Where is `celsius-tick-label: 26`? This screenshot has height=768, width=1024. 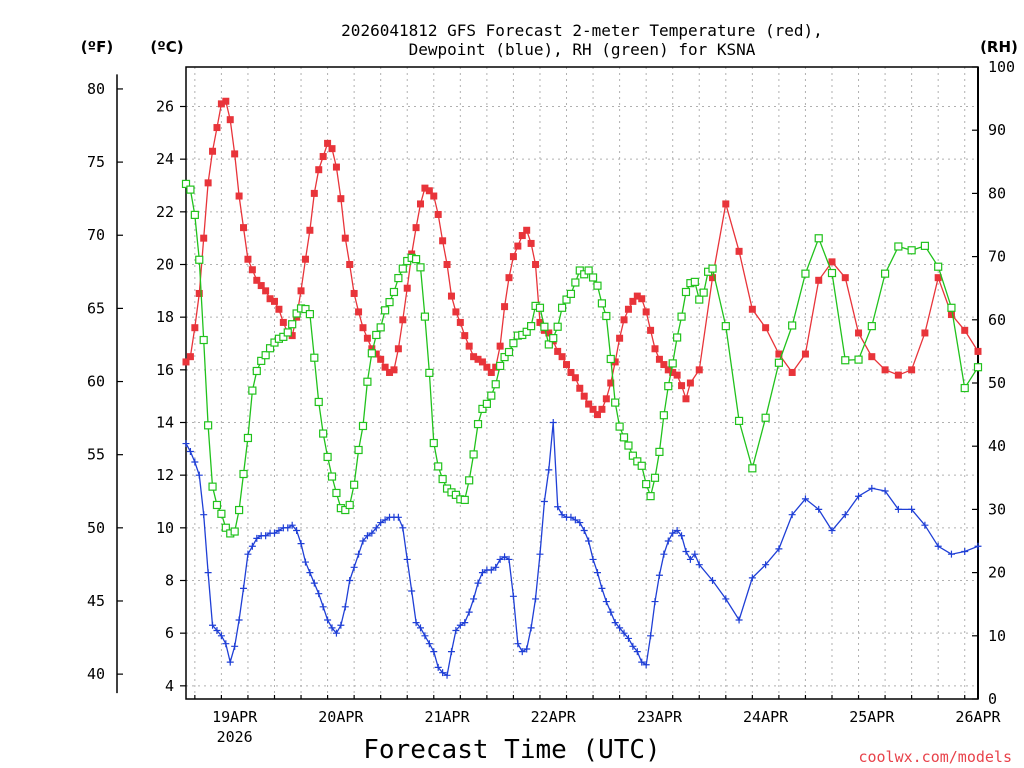 celsius-tick-label: 26 is located at coordinates (165, 107).